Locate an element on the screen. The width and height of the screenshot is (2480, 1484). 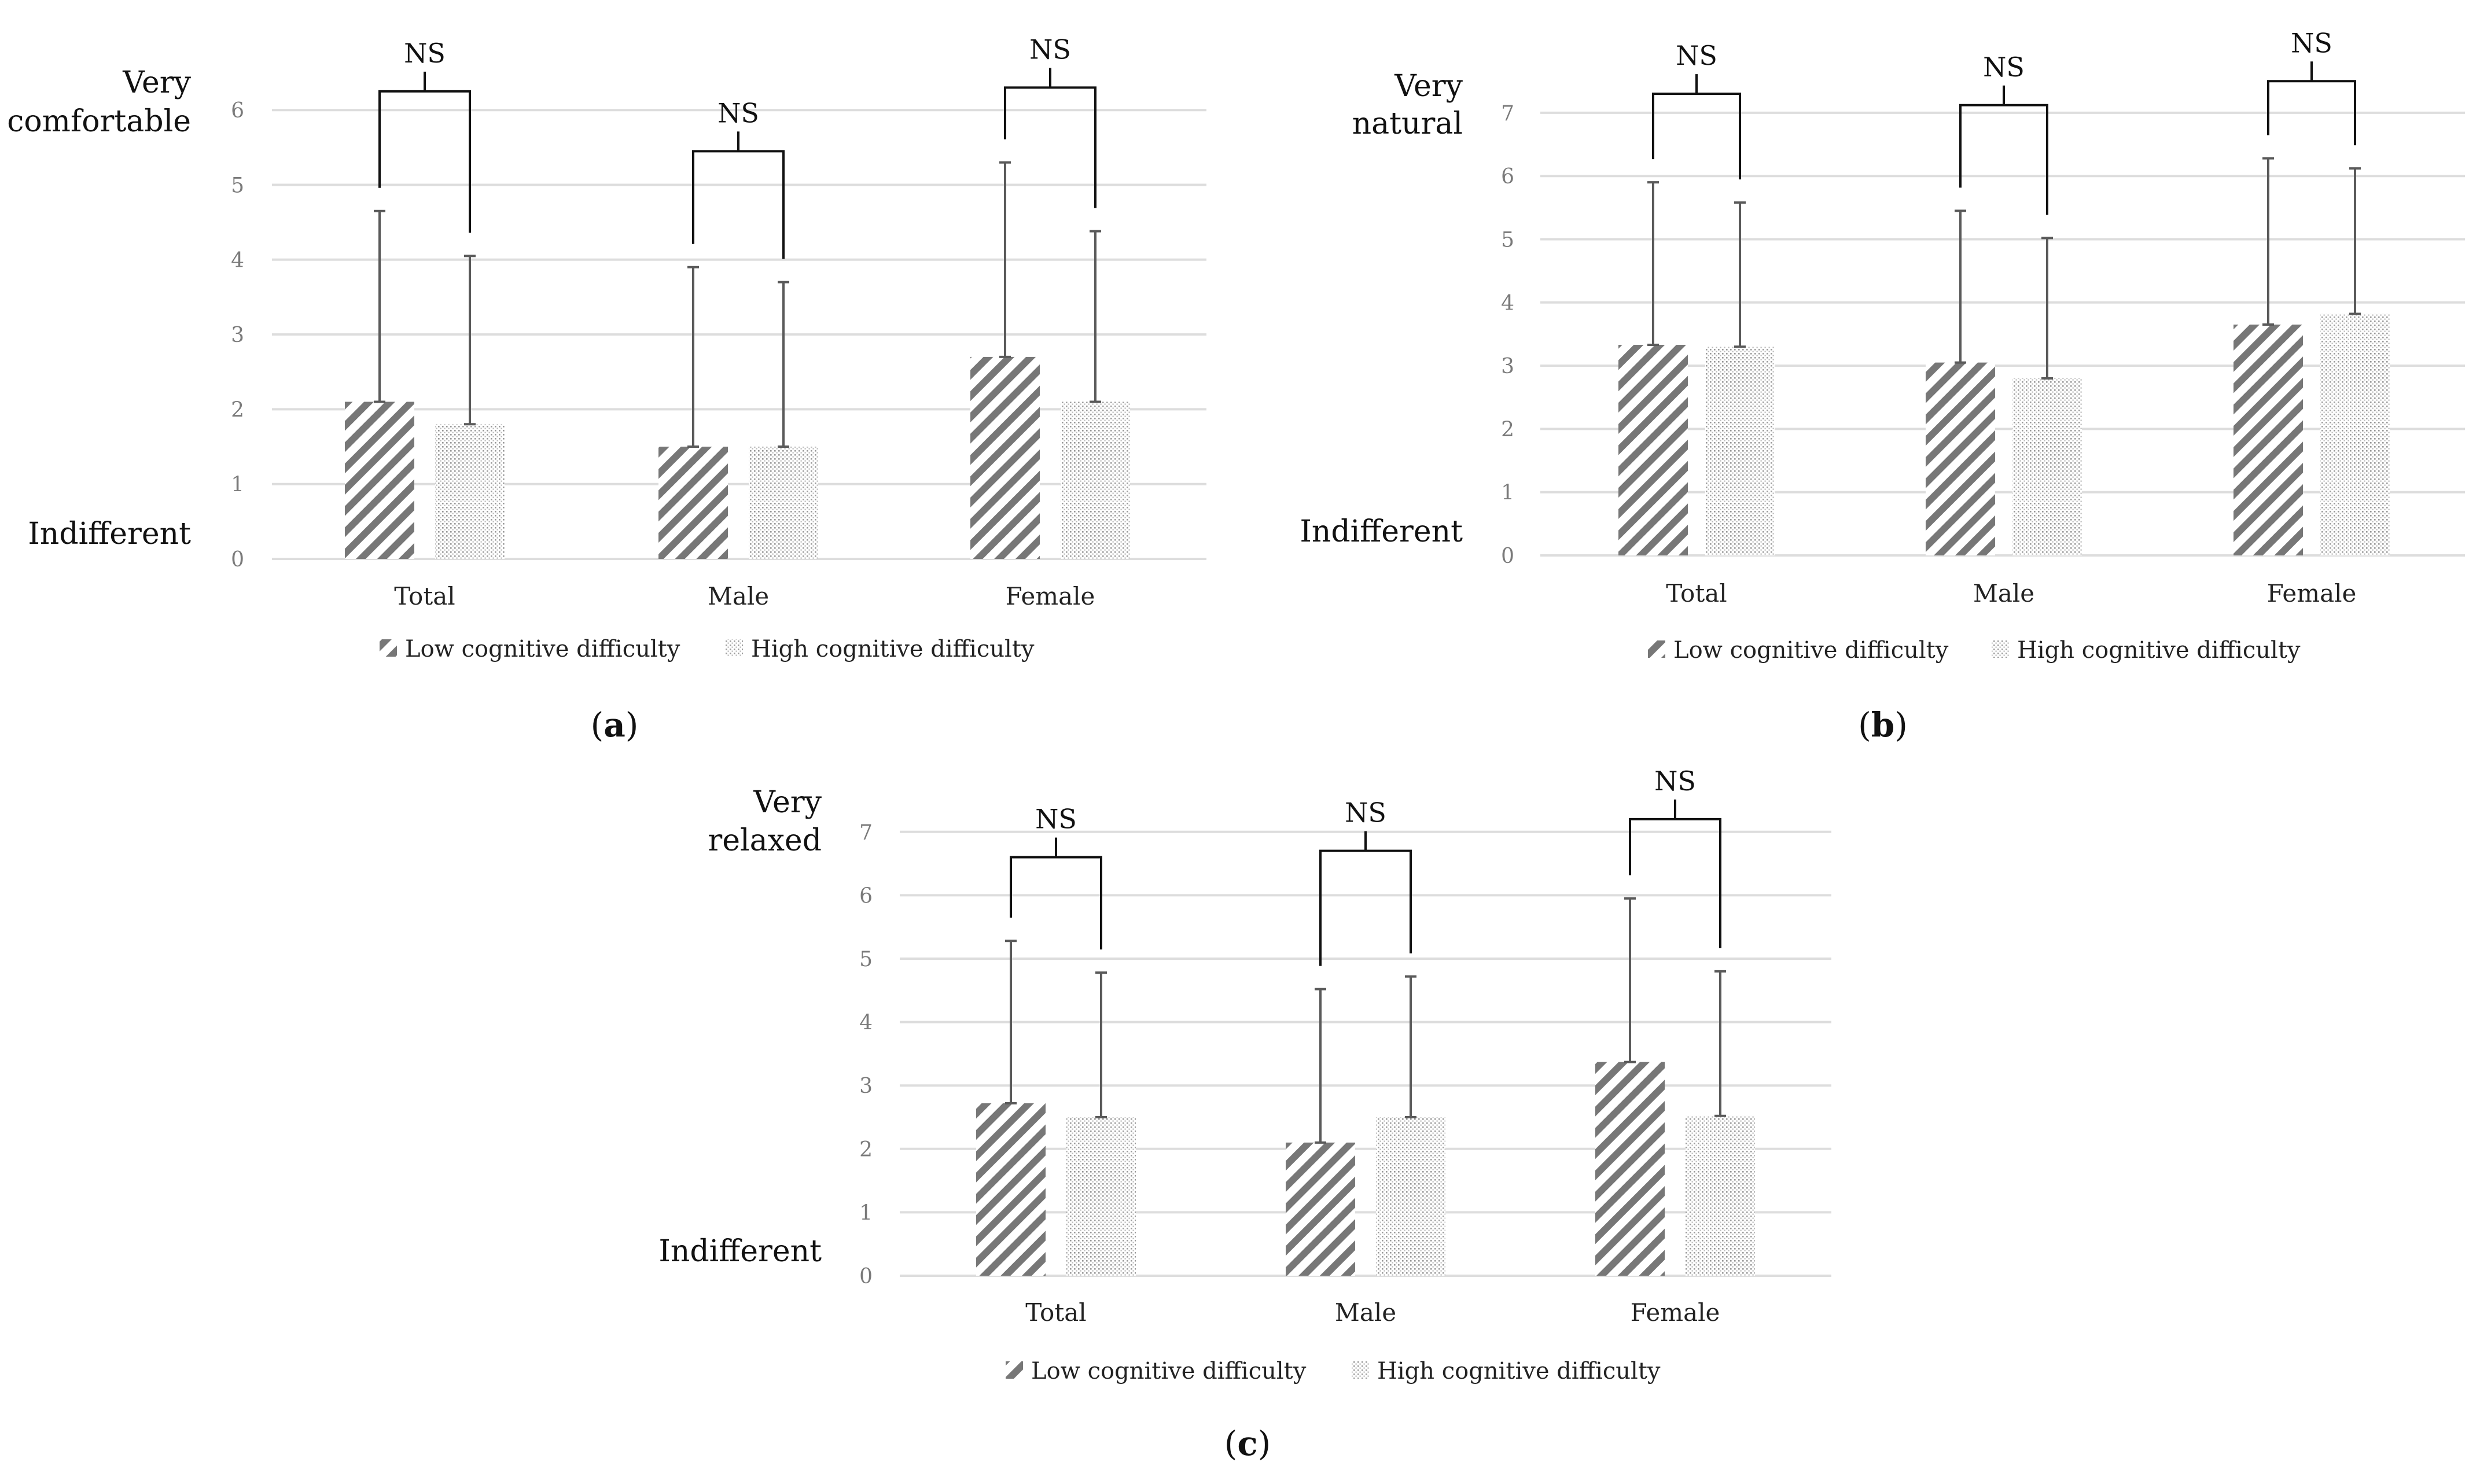
top-anchor-label-line2: relaxed is located at coordinates (765, 841).